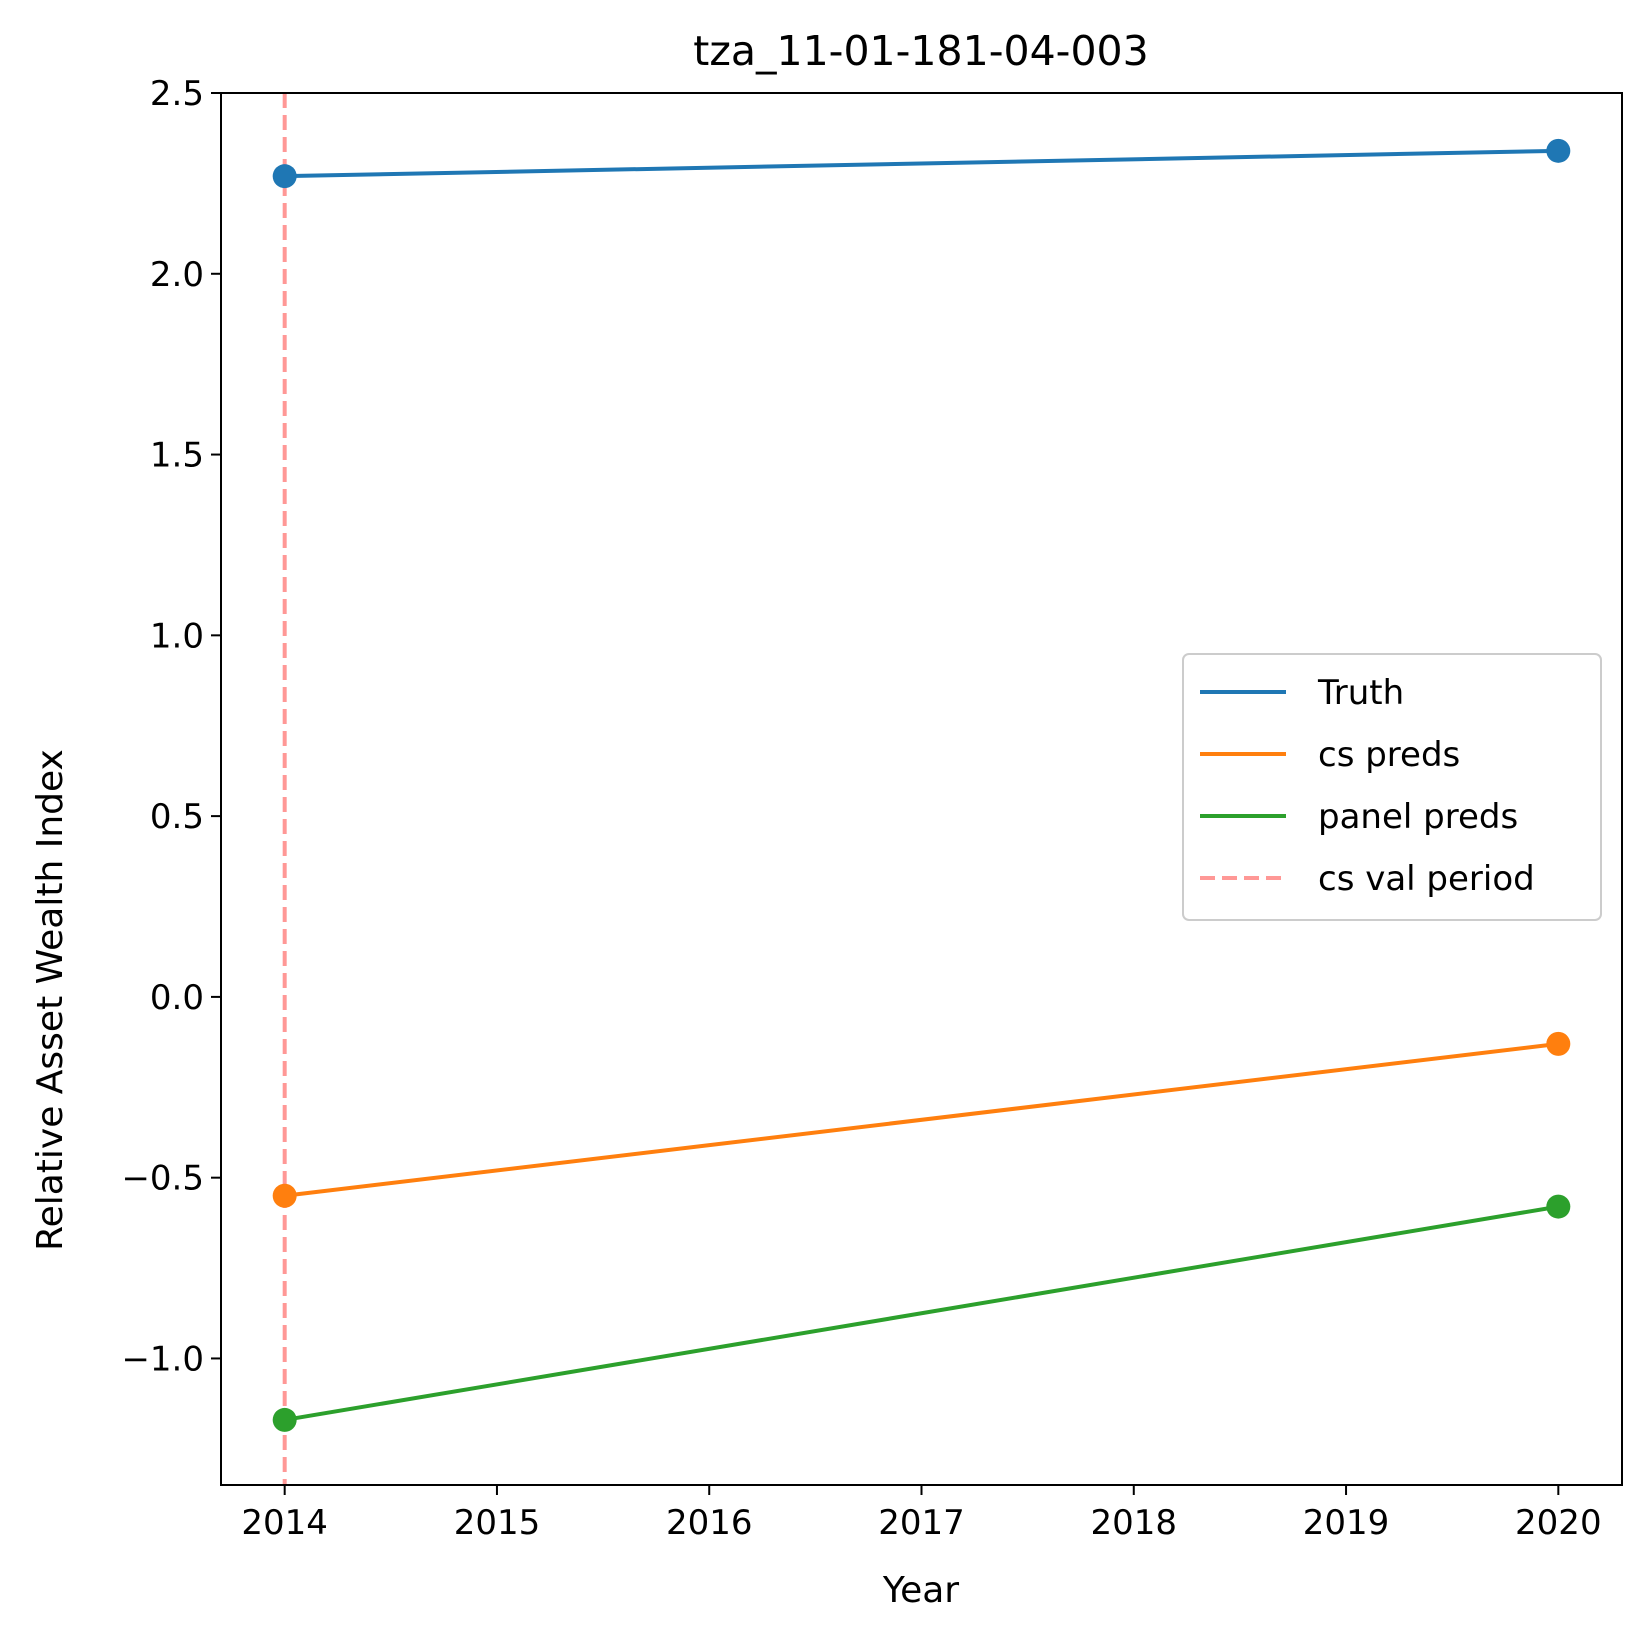 The height and width of the screenshot is (1642, 1643). Describe the element at coordinates (284, 1523) in the screenshot. I see `x-tick-label: 2014` at that location.